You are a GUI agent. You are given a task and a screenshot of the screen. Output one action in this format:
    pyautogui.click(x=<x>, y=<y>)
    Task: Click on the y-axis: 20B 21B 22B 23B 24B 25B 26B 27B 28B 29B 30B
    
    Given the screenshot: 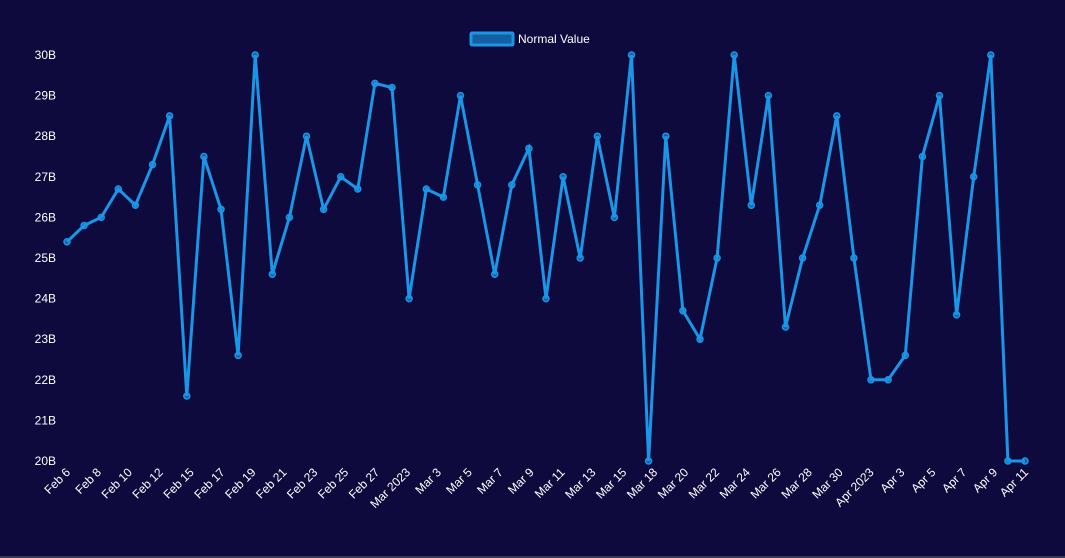 What is the action you would take?
    pyautogui.click(x=45, y=258)
    